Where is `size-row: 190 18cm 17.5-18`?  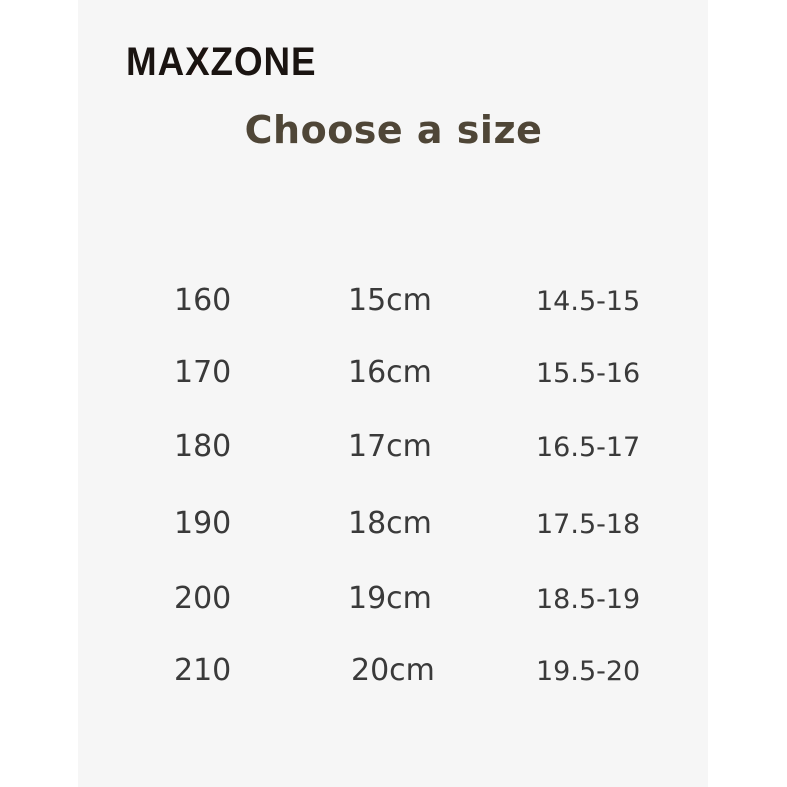
size-row: 190 18cm 17.5-18 is located at coordinates (393, 526).